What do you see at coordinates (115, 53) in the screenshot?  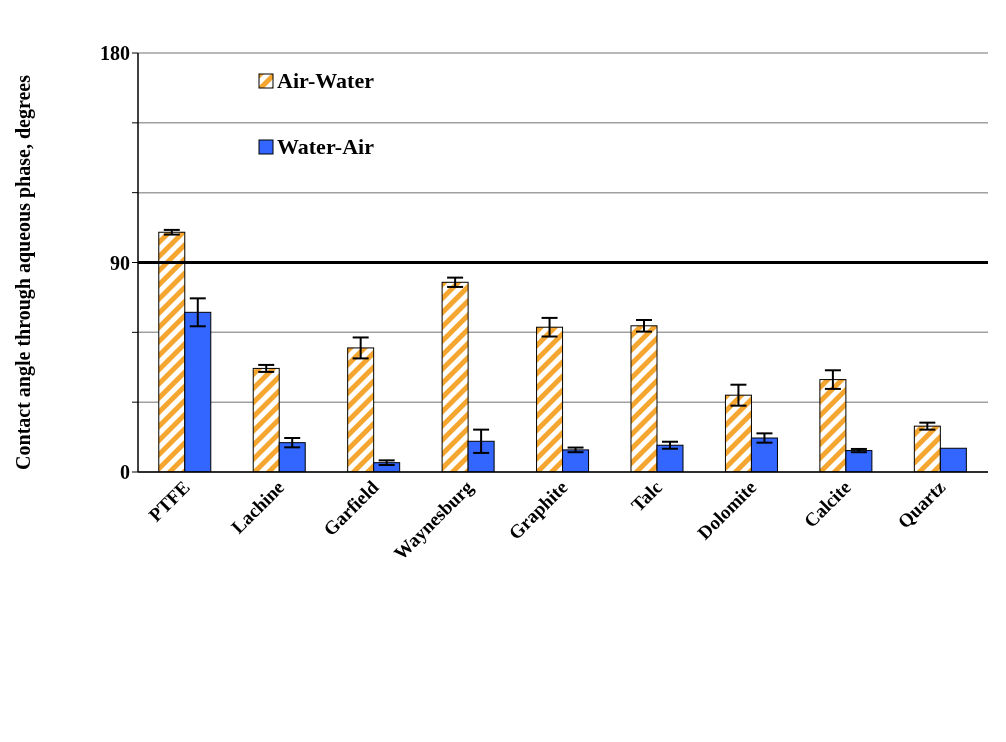 I see `y-tick-label: 180` at bounding box center [115, 53].